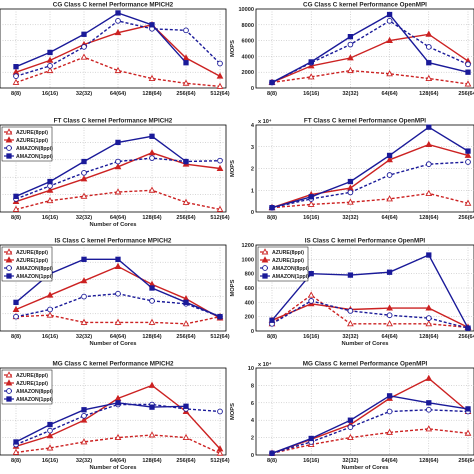  What do you see at coordinates (249, 275) in the screenshot?
I see `y-tick-label: 800` at bounding box center [249, 275].